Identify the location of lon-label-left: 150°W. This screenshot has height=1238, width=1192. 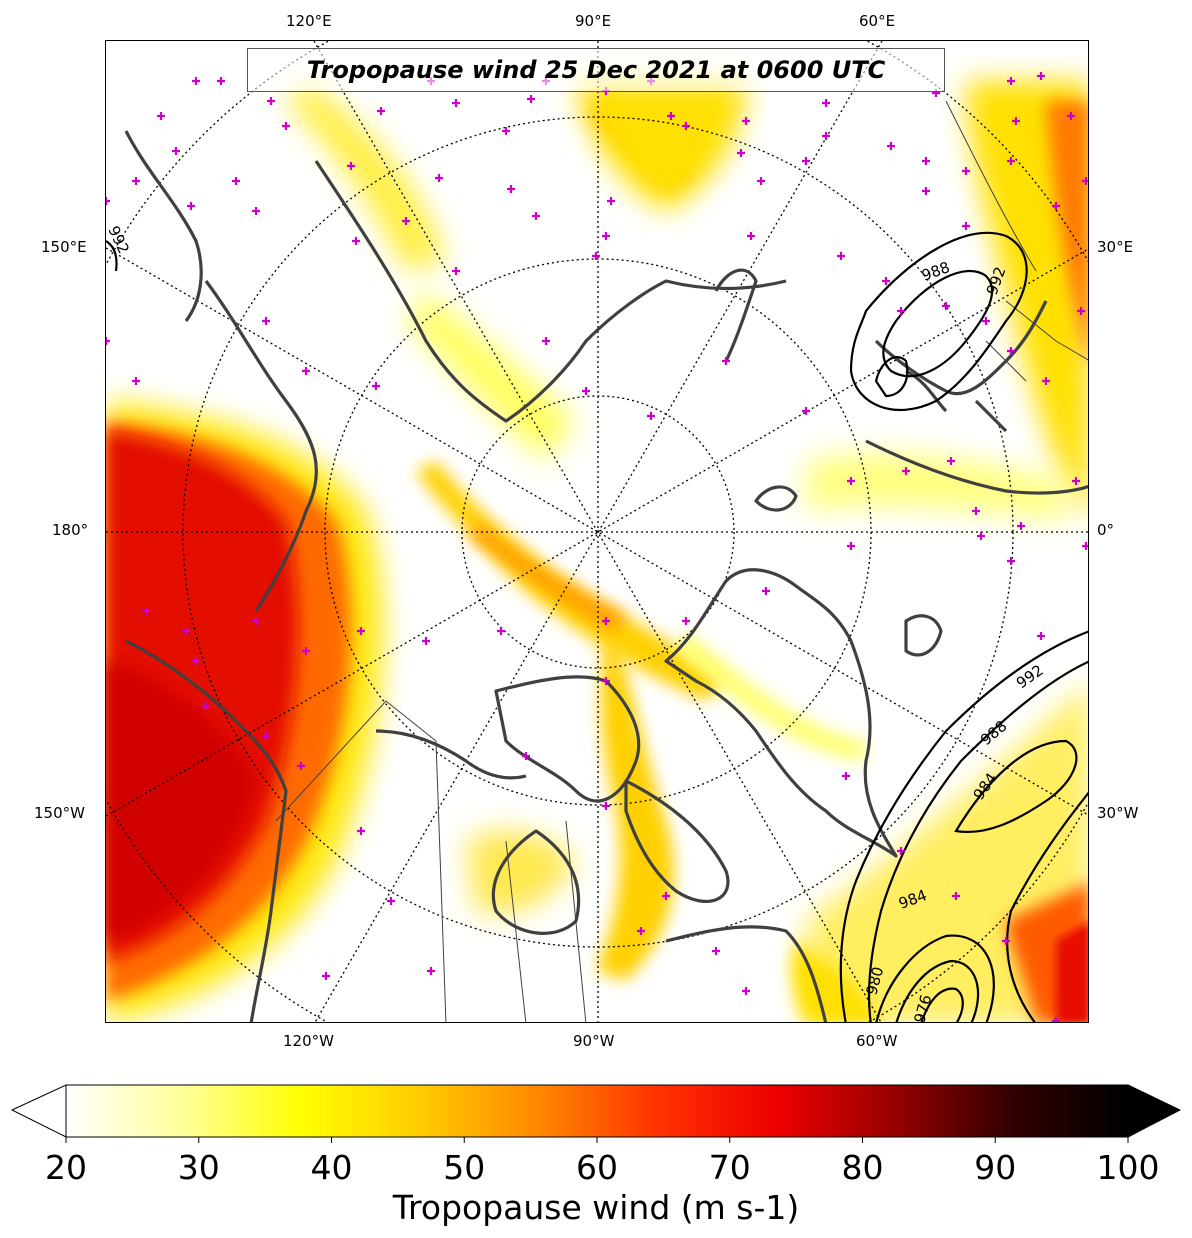
(59, 813).